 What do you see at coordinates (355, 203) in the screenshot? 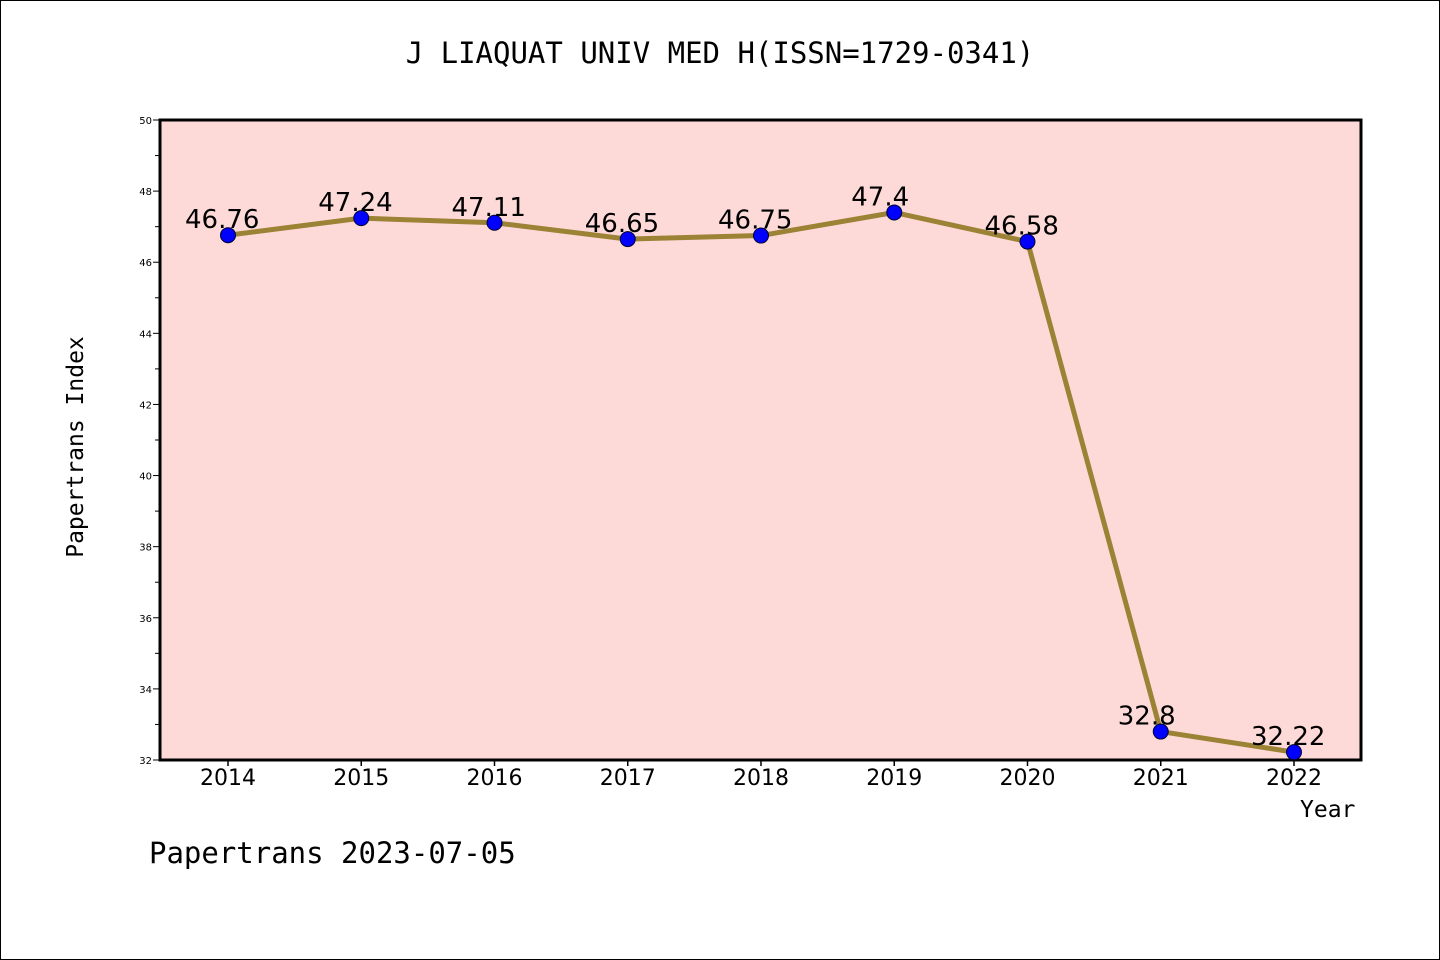
I see `data-label: 47.24` at bounding box center [355, 203].